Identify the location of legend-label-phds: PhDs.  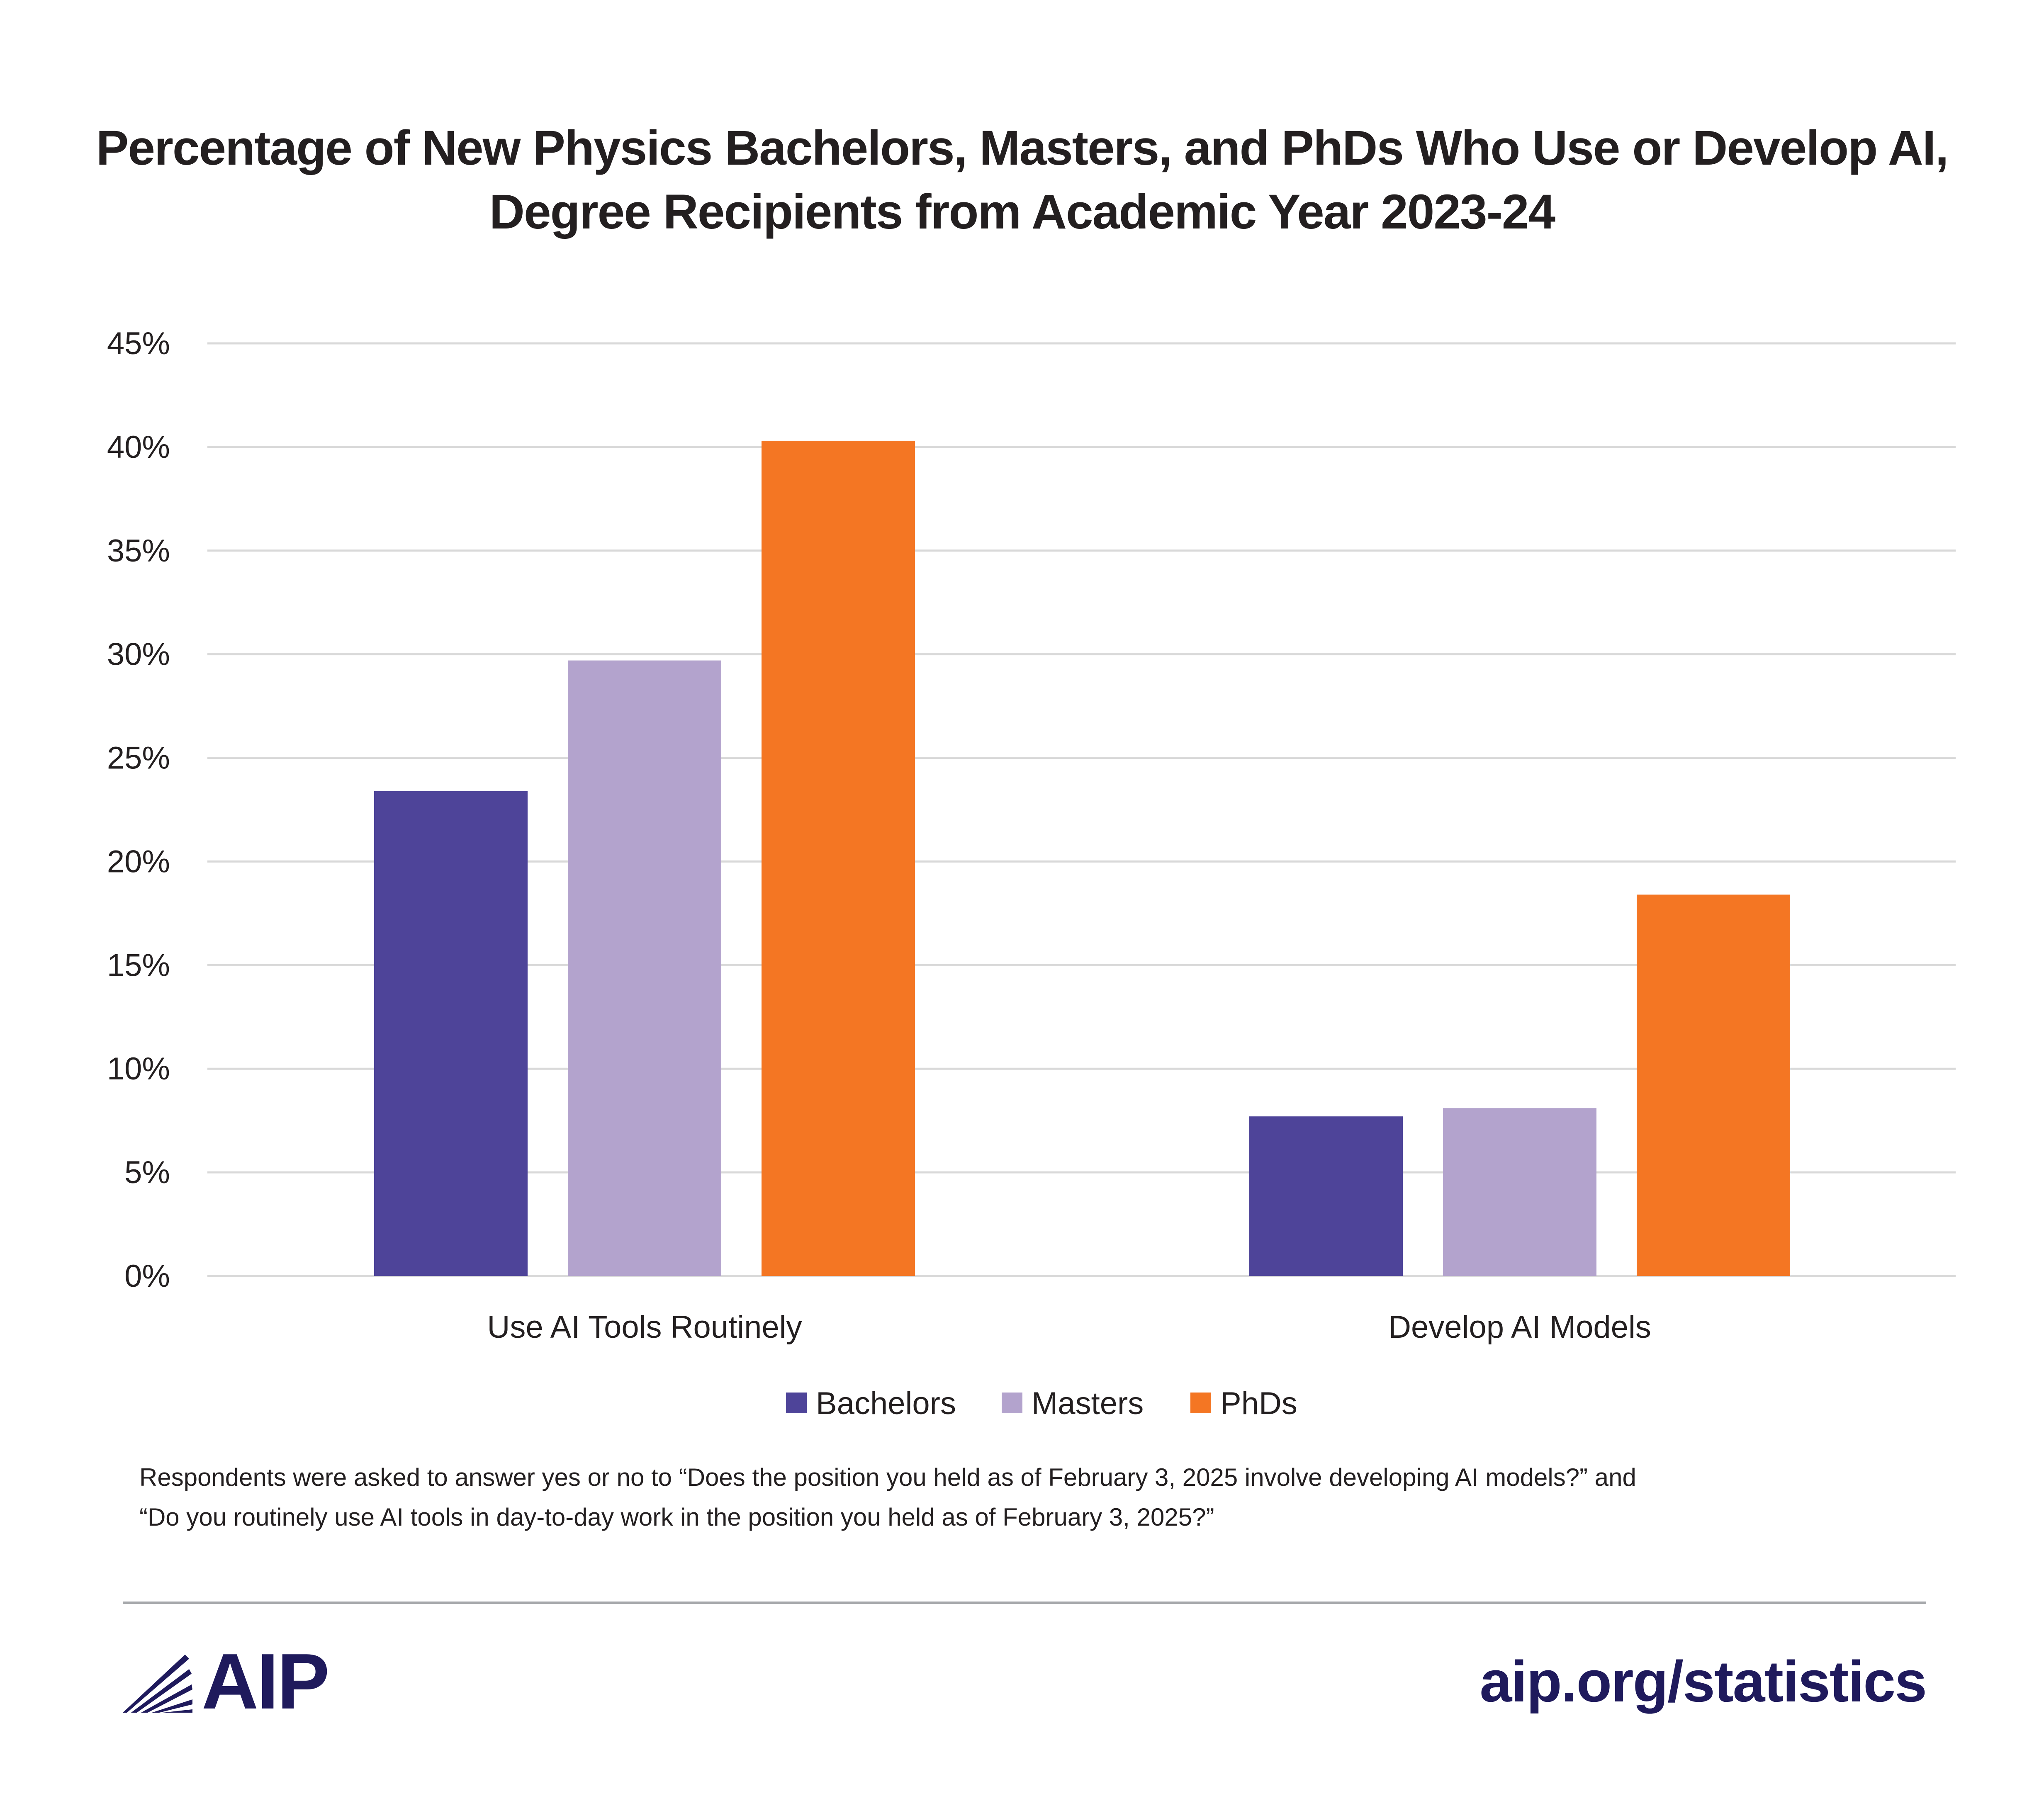
(1258, 1403).